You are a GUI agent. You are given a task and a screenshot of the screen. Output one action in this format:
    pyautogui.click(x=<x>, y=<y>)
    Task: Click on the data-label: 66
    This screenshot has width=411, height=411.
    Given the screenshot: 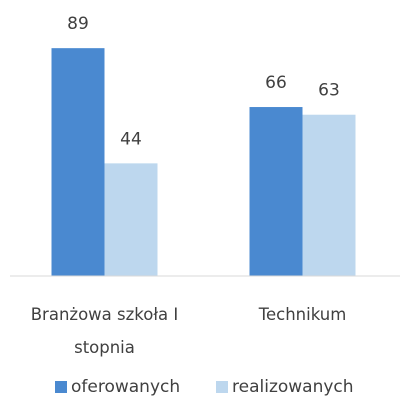 What is the action you would take?
    pyautogui.click(x=276, y=83)
    